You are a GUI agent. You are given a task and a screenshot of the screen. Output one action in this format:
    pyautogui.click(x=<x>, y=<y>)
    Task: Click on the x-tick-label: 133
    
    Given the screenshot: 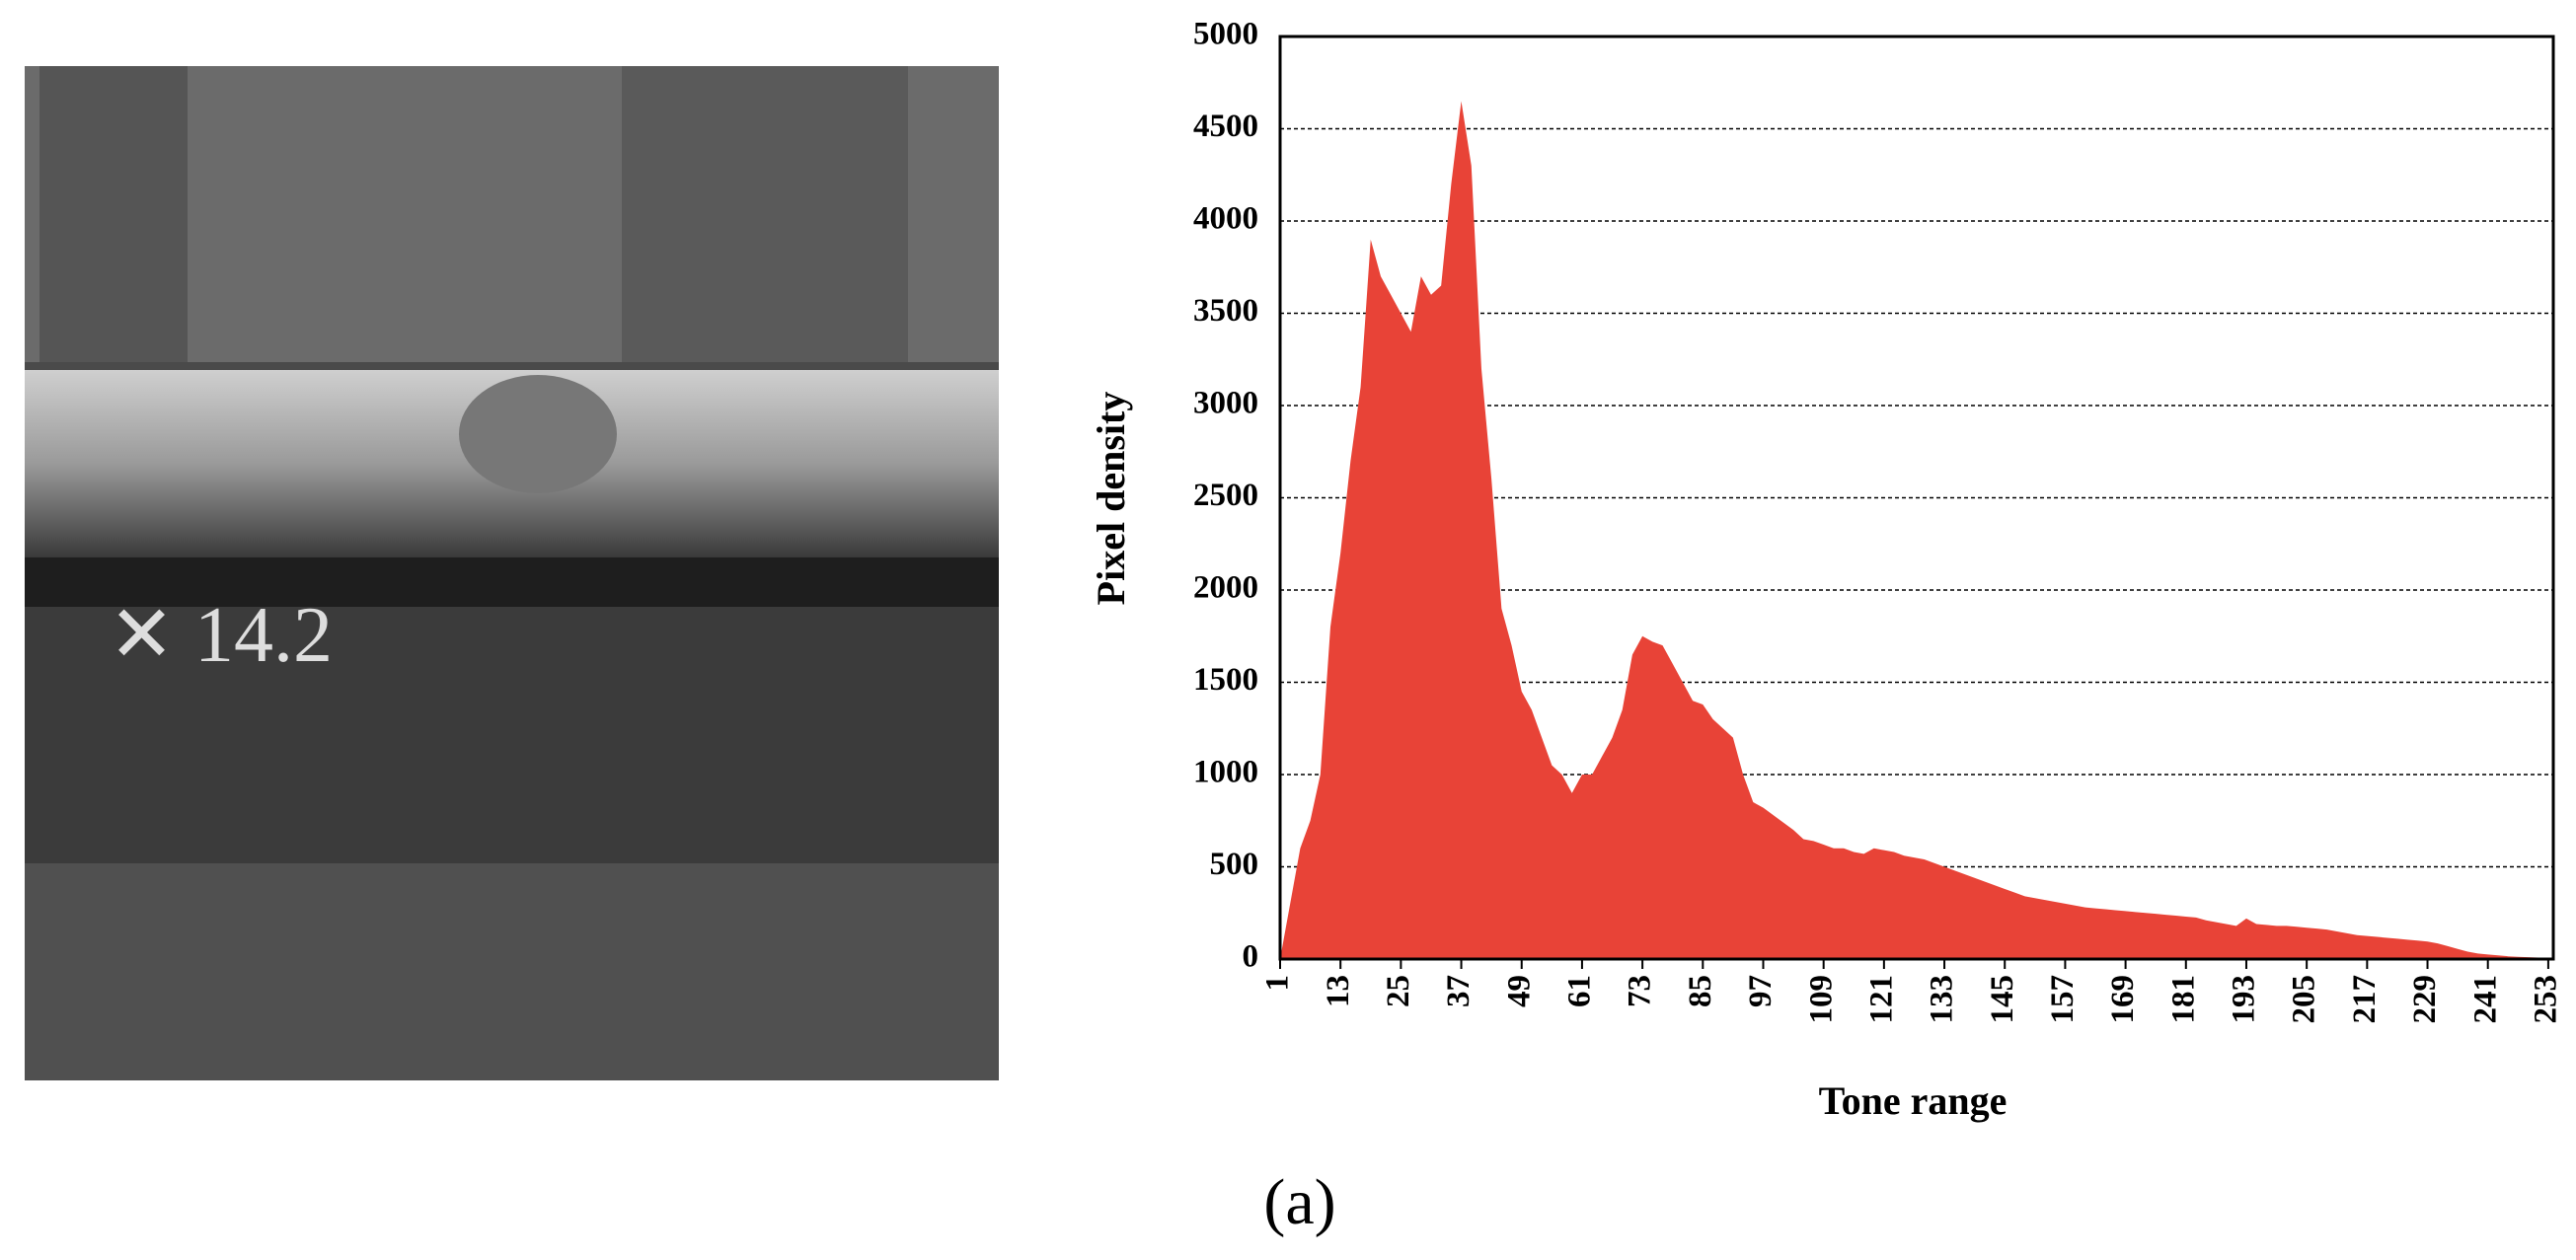 What is the action you would take?
    pyautogui.click(x=1942, y=999)
    